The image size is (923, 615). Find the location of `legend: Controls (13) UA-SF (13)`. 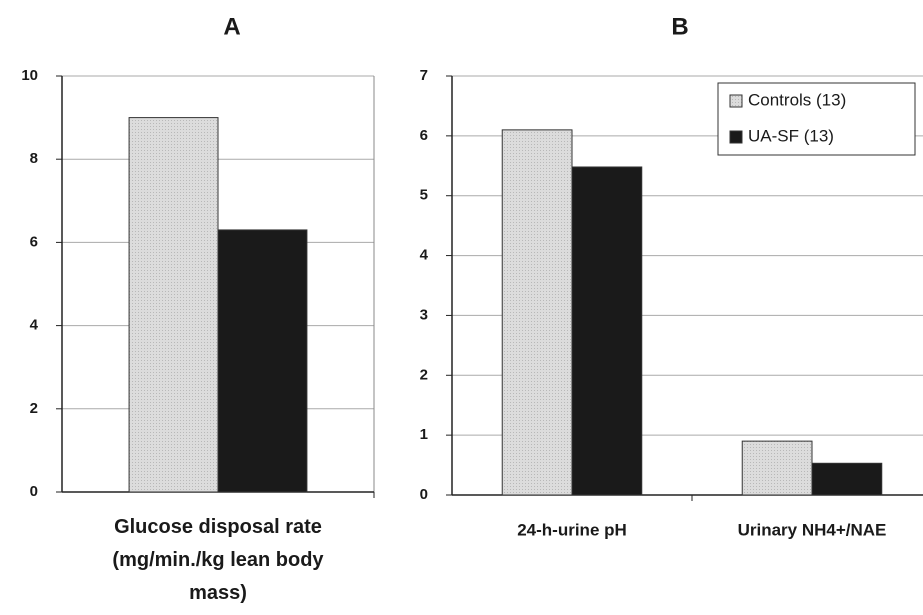

legend: Controls (13) UA-SF (13) is located at coordinates (816, 119).